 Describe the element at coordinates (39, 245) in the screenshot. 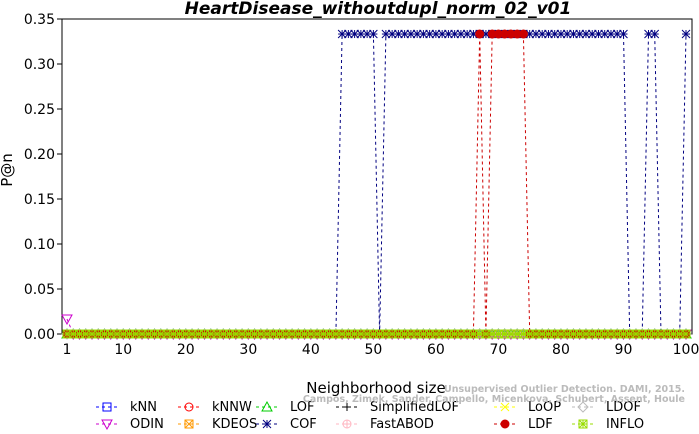

I see `y-tick-label: 0.10` at that location.